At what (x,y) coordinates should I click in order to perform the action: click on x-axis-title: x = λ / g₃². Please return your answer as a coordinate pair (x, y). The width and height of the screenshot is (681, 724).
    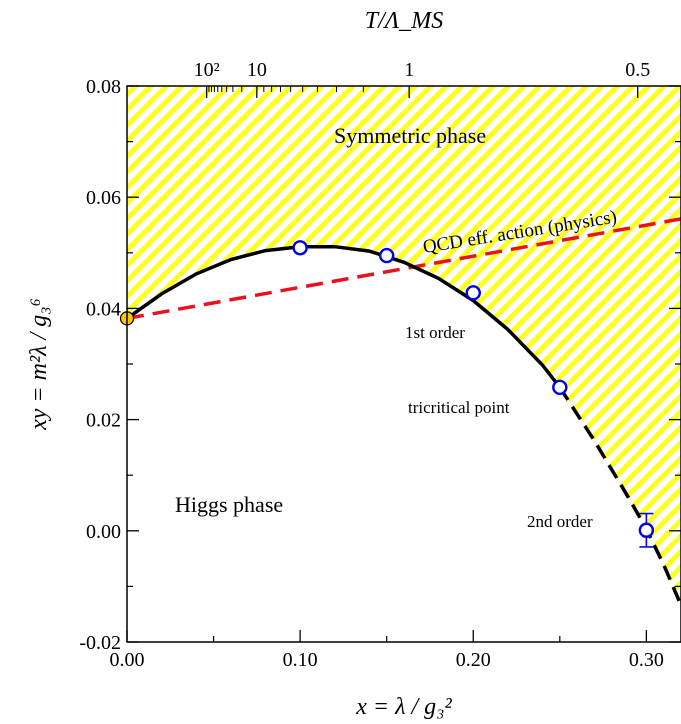
    Looking at the image, I should click on (403, 707).